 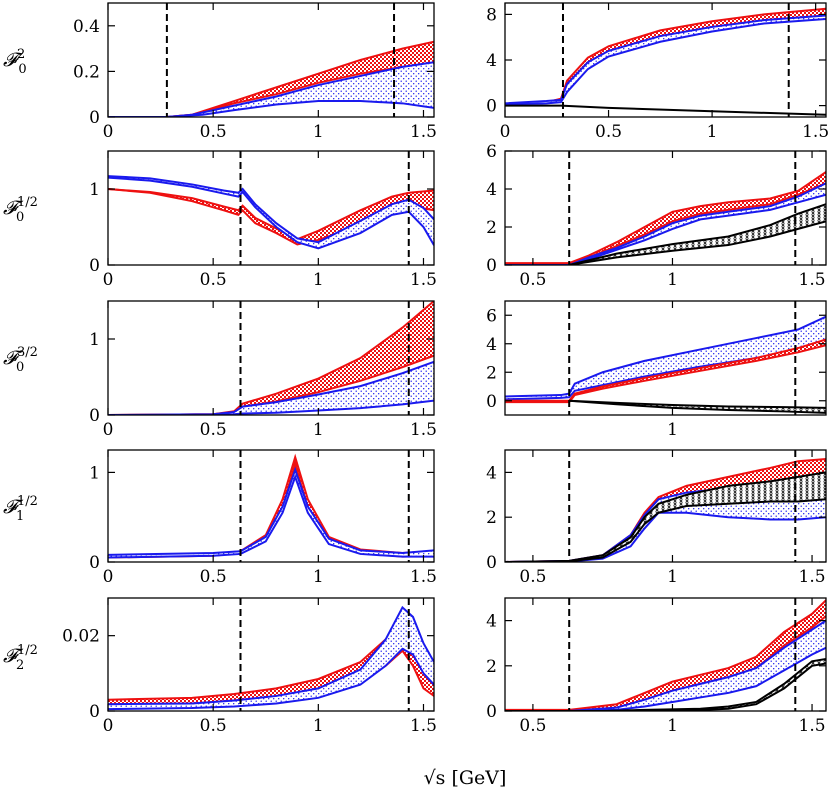 What do you see at coordinates (81, 637) in the screenshot?
I see `y-tick-label: 0.02` at bounding box center [81, 637].